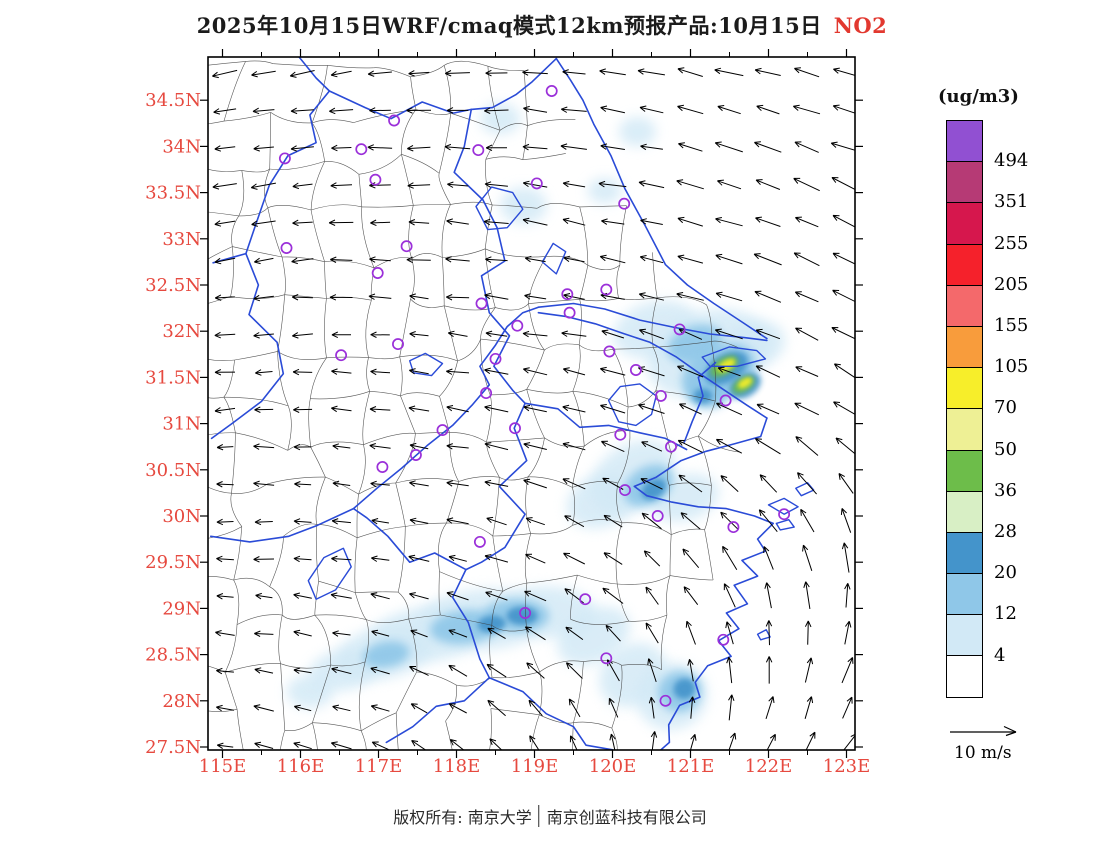 This screenshot has width=1100, height=850. Describe the element at coordinates (329, 573) in the screenshot. I see `water-body-outline` at that location.